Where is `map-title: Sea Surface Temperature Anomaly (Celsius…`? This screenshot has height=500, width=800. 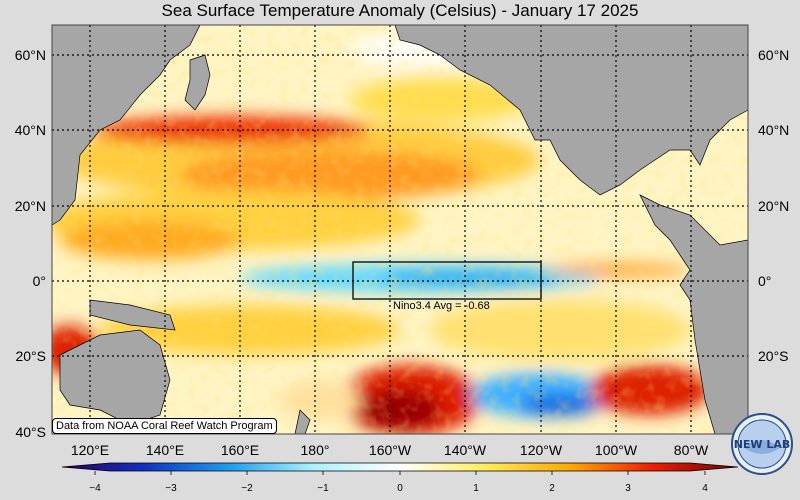 map-title: Sea Surface Temperature Anomaly (Celsius… is located at coordinates (400, 10).